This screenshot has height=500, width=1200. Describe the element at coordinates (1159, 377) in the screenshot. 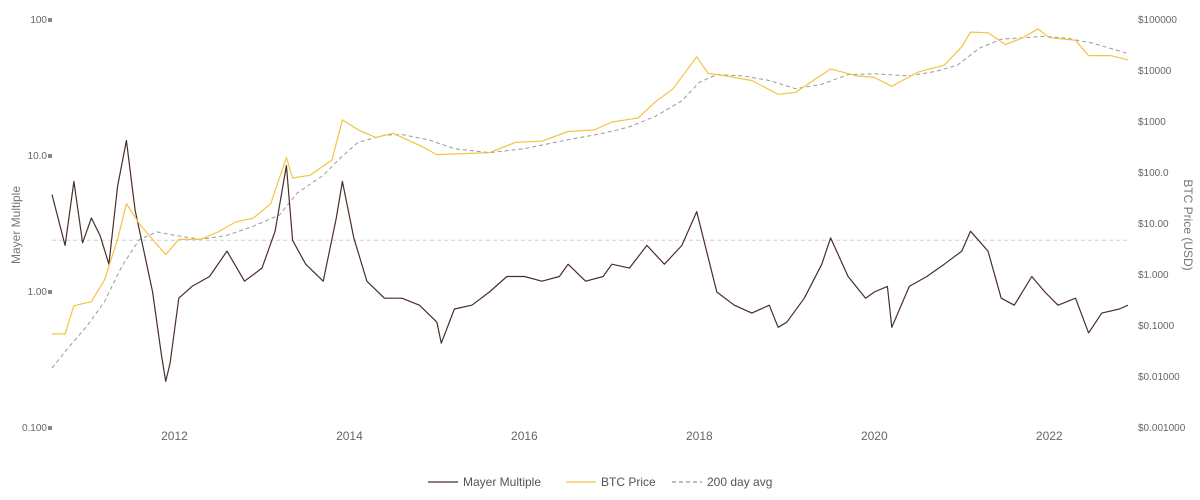

I see `right-tick-label: $0.01000` at that location.